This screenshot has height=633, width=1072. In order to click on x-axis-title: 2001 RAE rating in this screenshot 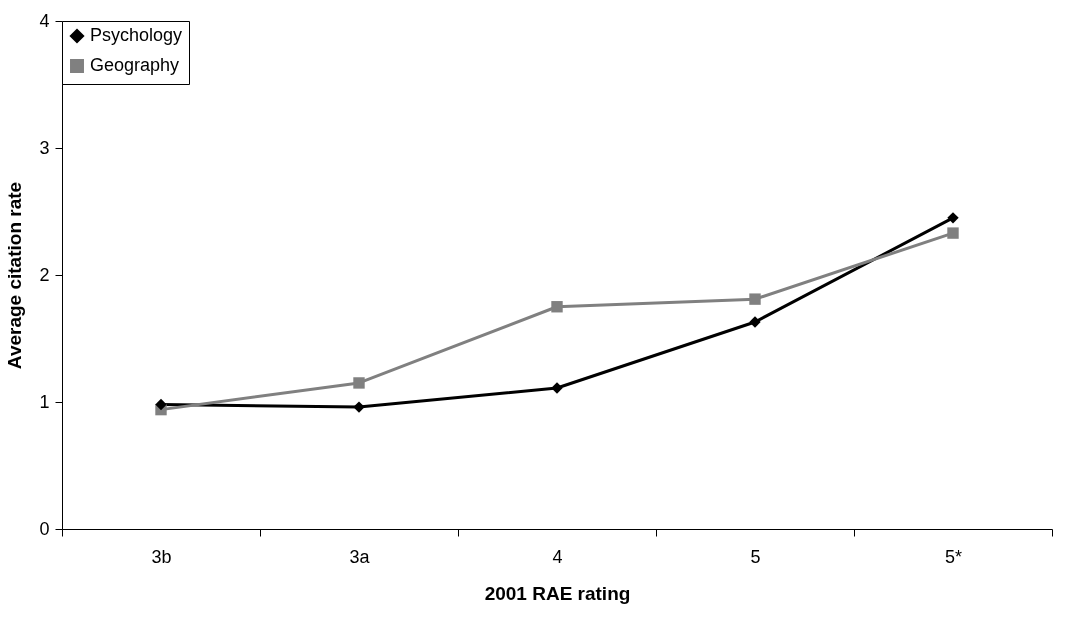, I will do `click(557, 593)`.